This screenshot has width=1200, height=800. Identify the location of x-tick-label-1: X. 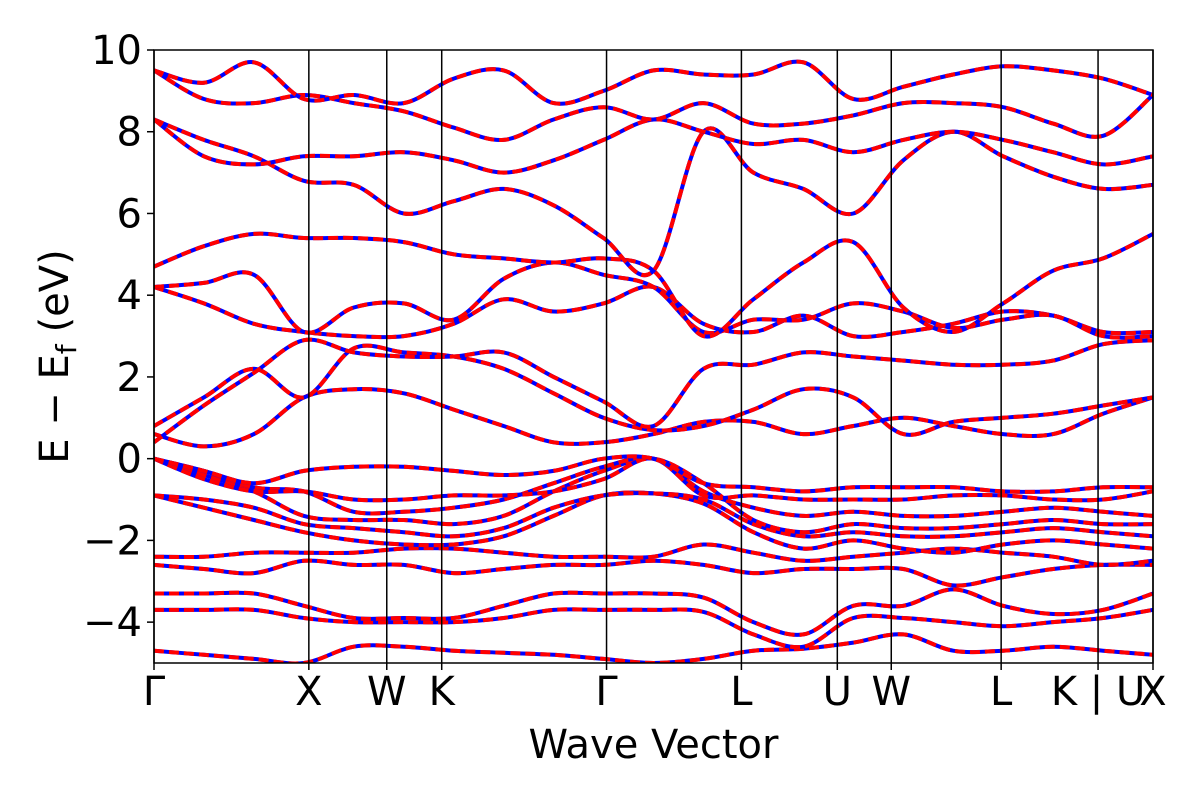
(308, 692).